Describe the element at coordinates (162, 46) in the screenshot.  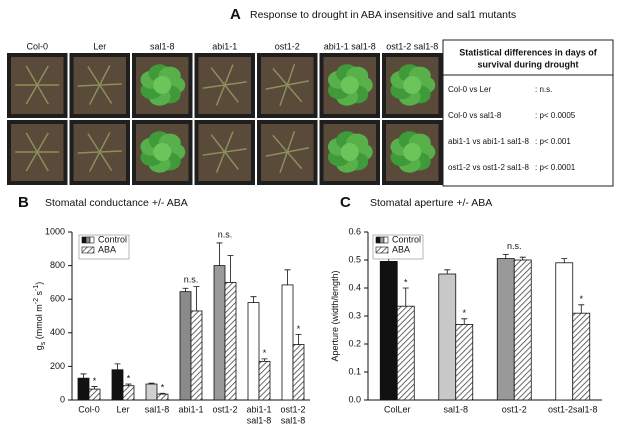
I see `genotype-label: sal1-8` at that location.